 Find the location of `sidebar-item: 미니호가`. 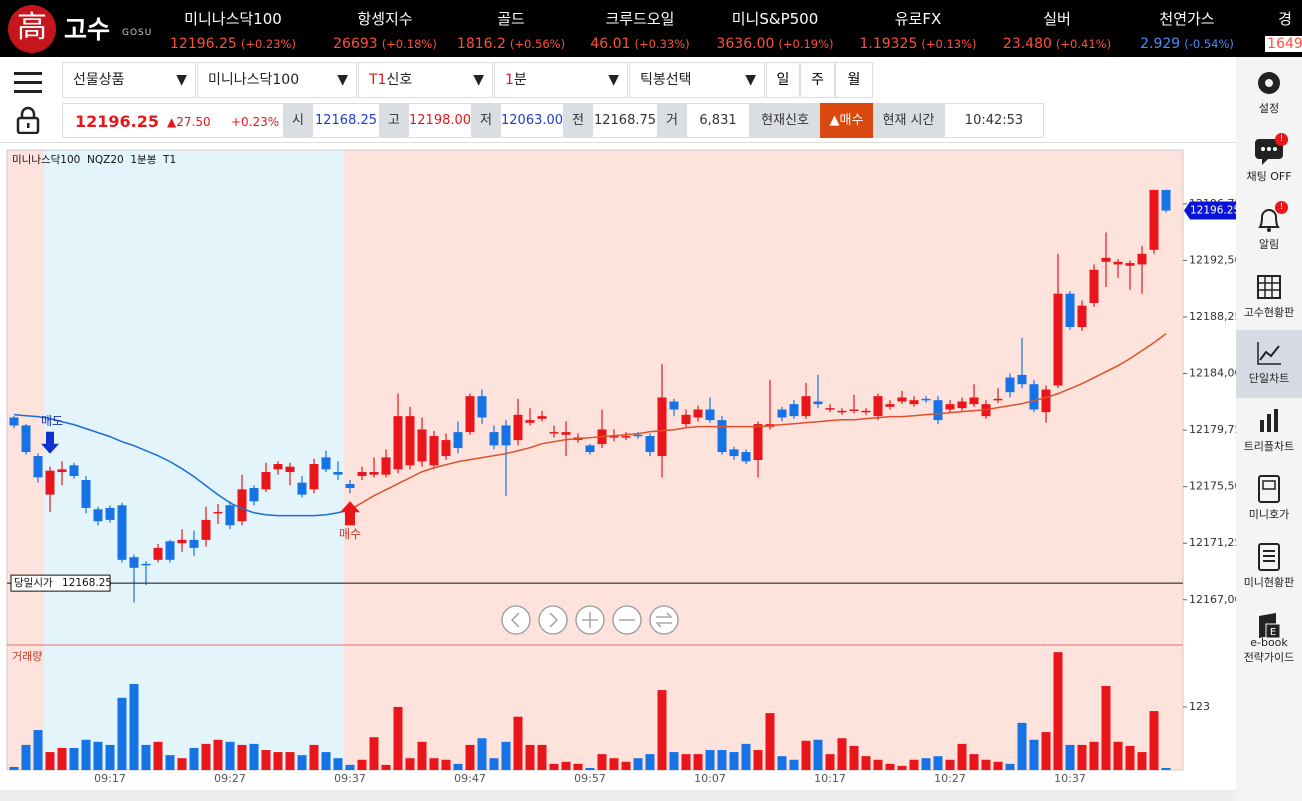

sidebar-item: 미니호가 is located at coordinates (1269, 500).